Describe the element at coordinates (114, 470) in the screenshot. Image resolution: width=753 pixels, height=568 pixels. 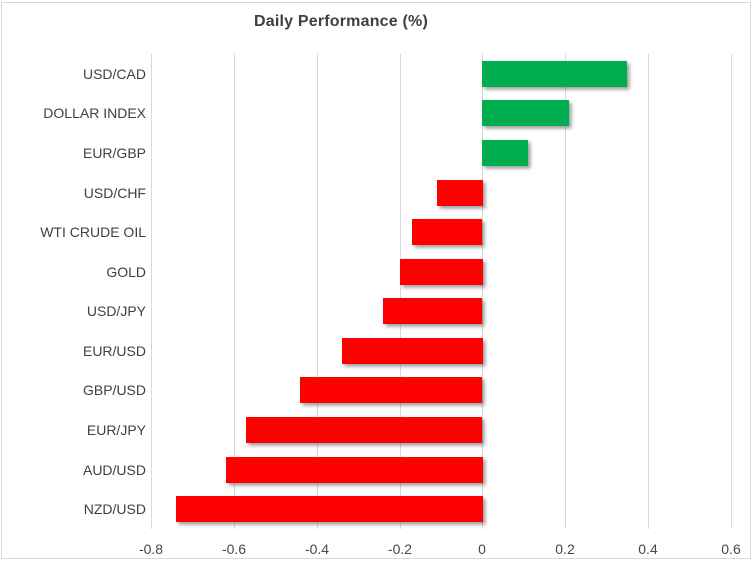
I see `category-label: AUD/USD` at that location.